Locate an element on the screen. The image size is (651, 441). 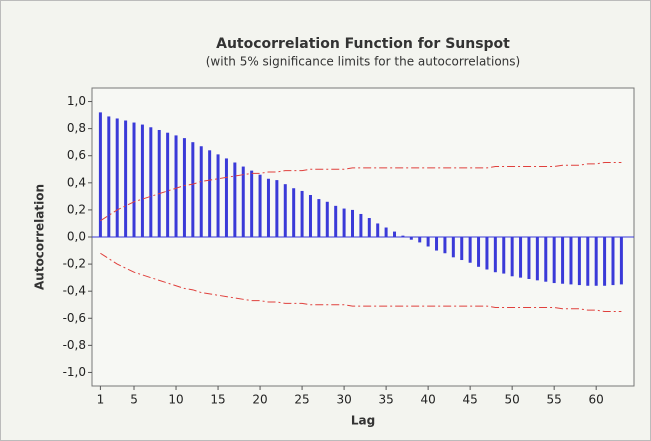
x-tick-label: 10 is located at coordinates (175, 400).